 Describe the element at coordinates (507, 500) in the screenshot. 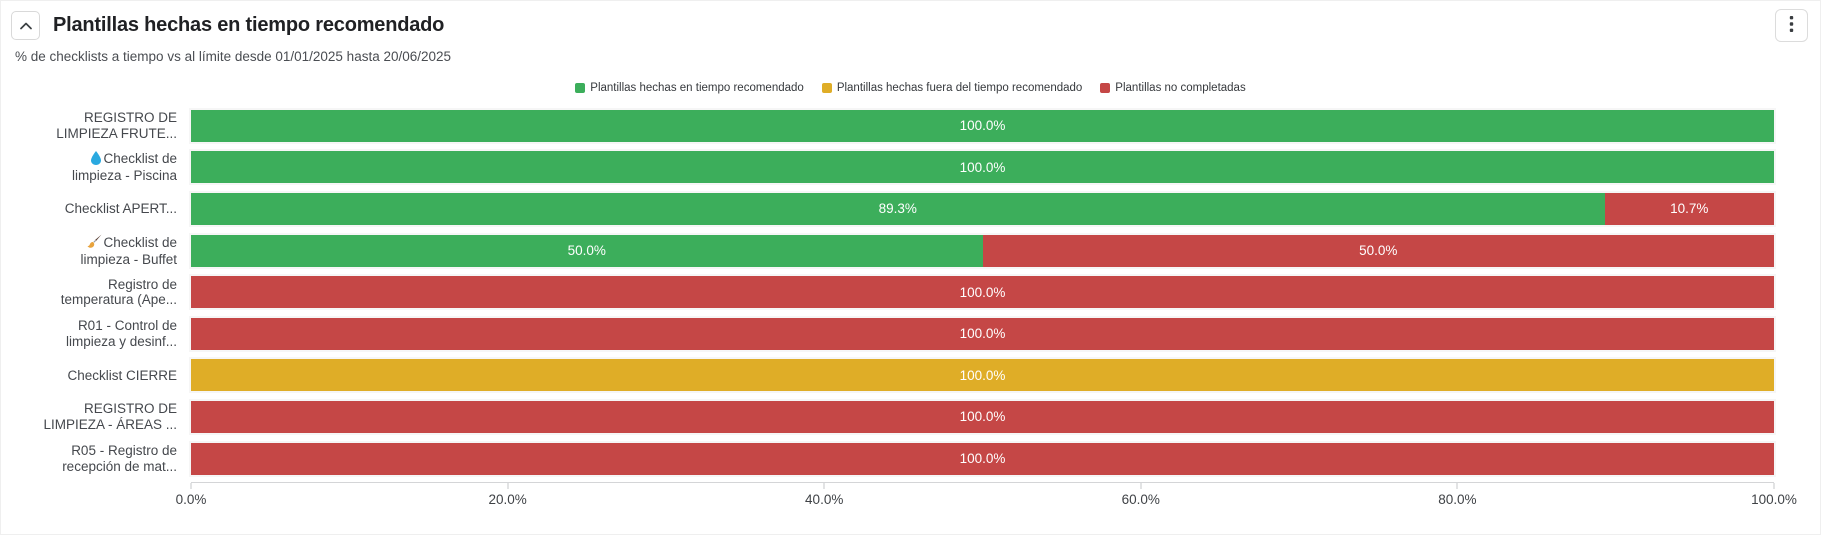

I see `x-axis-tick-label: 20.0%` at that location.